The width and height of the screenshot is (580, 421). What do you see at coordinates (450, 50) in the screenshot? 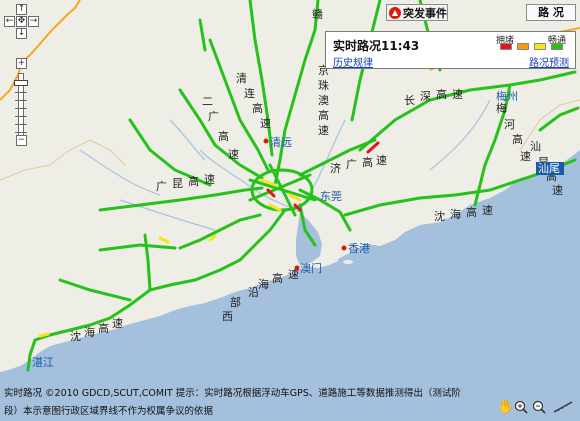
I see `traffic-info-panel: 实时路况11:43 历史规律 路况预测 拥堵 畅通` at bounding box center [450, 50].